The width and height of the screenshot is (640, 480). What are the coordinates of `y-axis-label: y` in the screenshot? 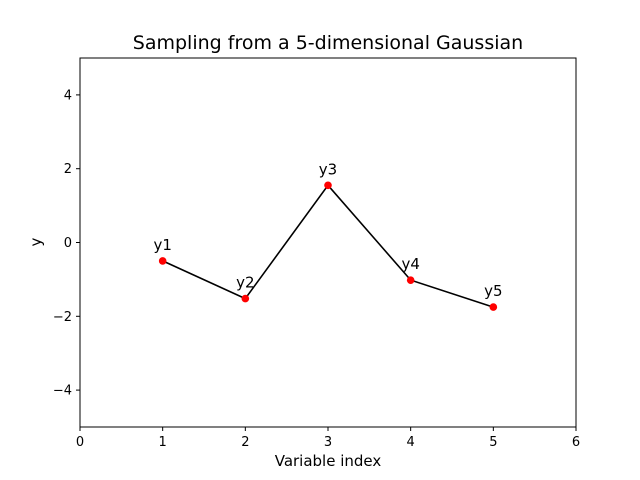 It's located at (36, 241).